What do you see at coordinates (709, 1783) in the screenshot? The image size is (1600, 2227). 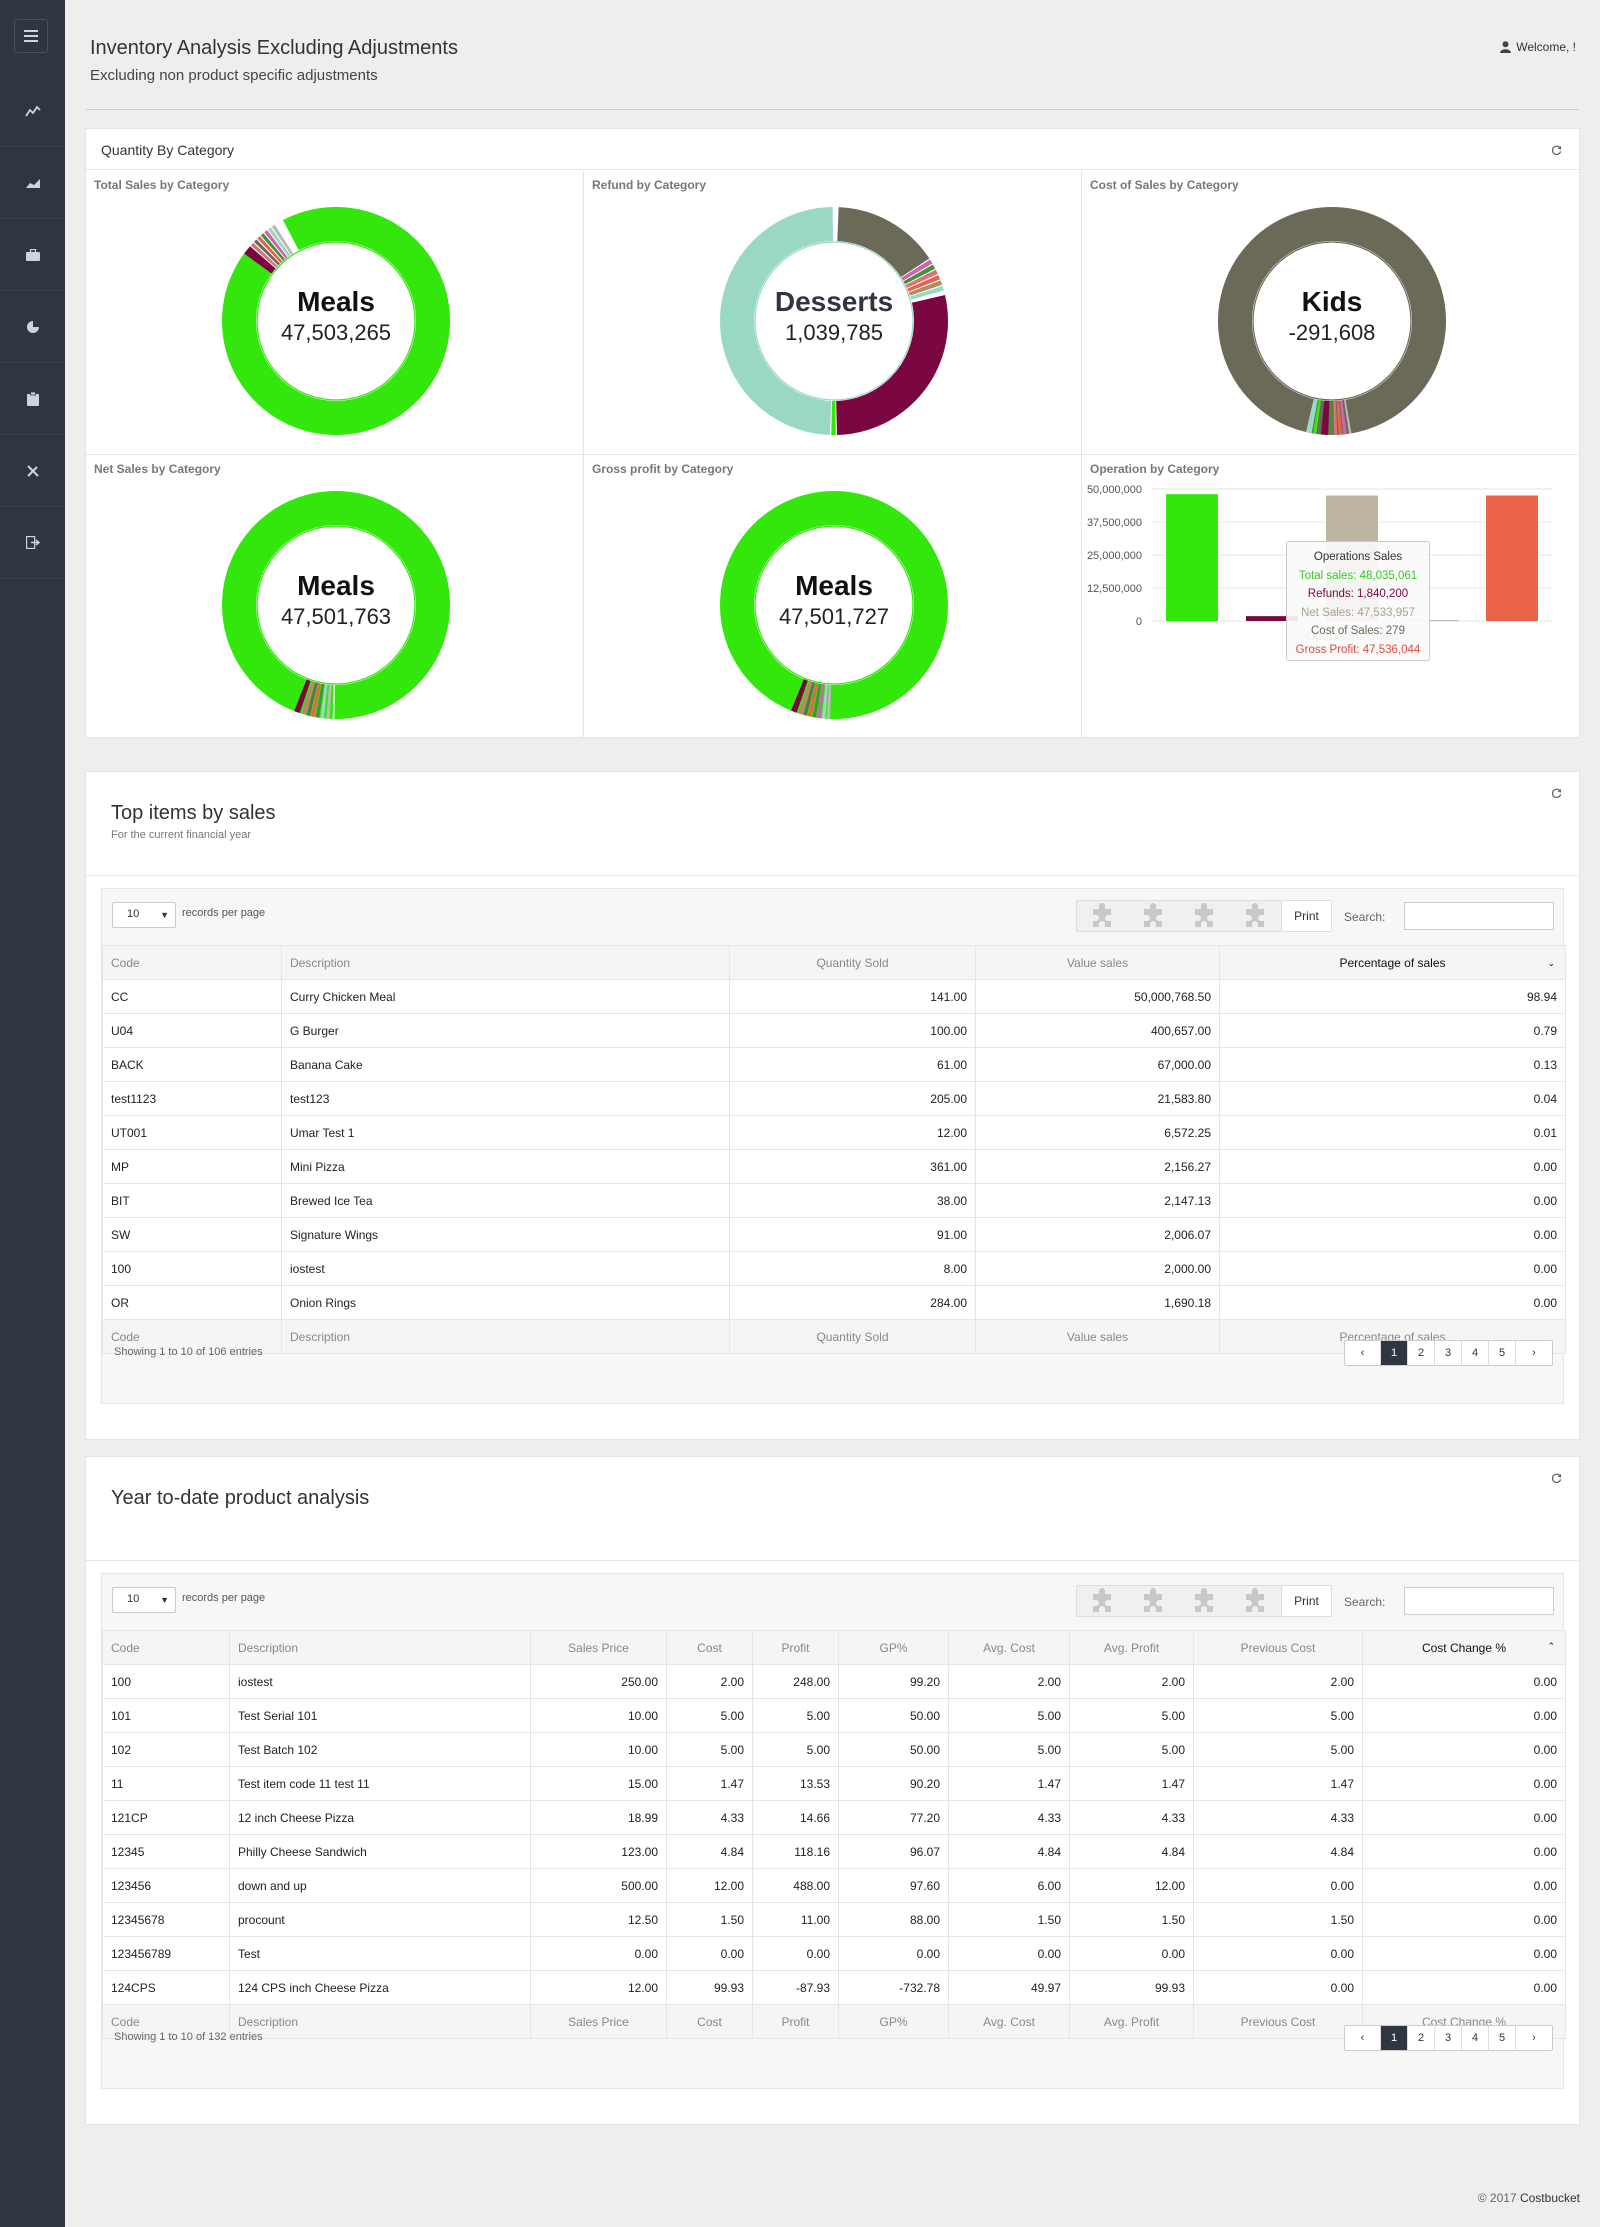 I see `table-cell: 1.47` at bounding box center [709, 1783].